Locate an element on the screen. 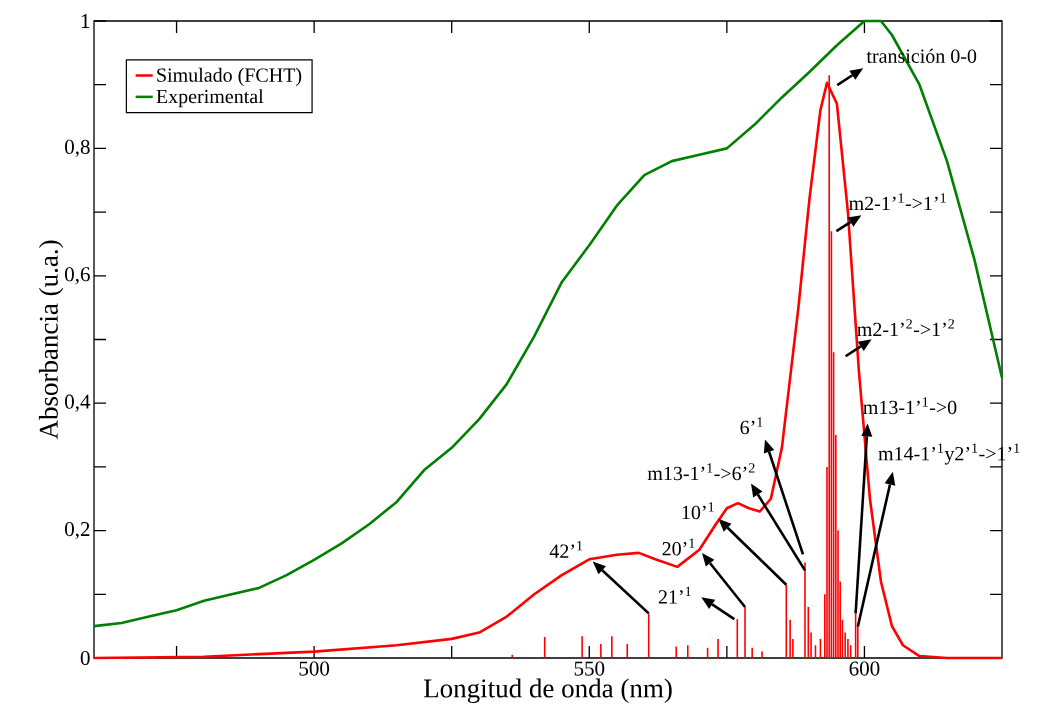 This screenshot has width=1051, height=722. x-tick-label: 500 is located at coordinates (314, 668).